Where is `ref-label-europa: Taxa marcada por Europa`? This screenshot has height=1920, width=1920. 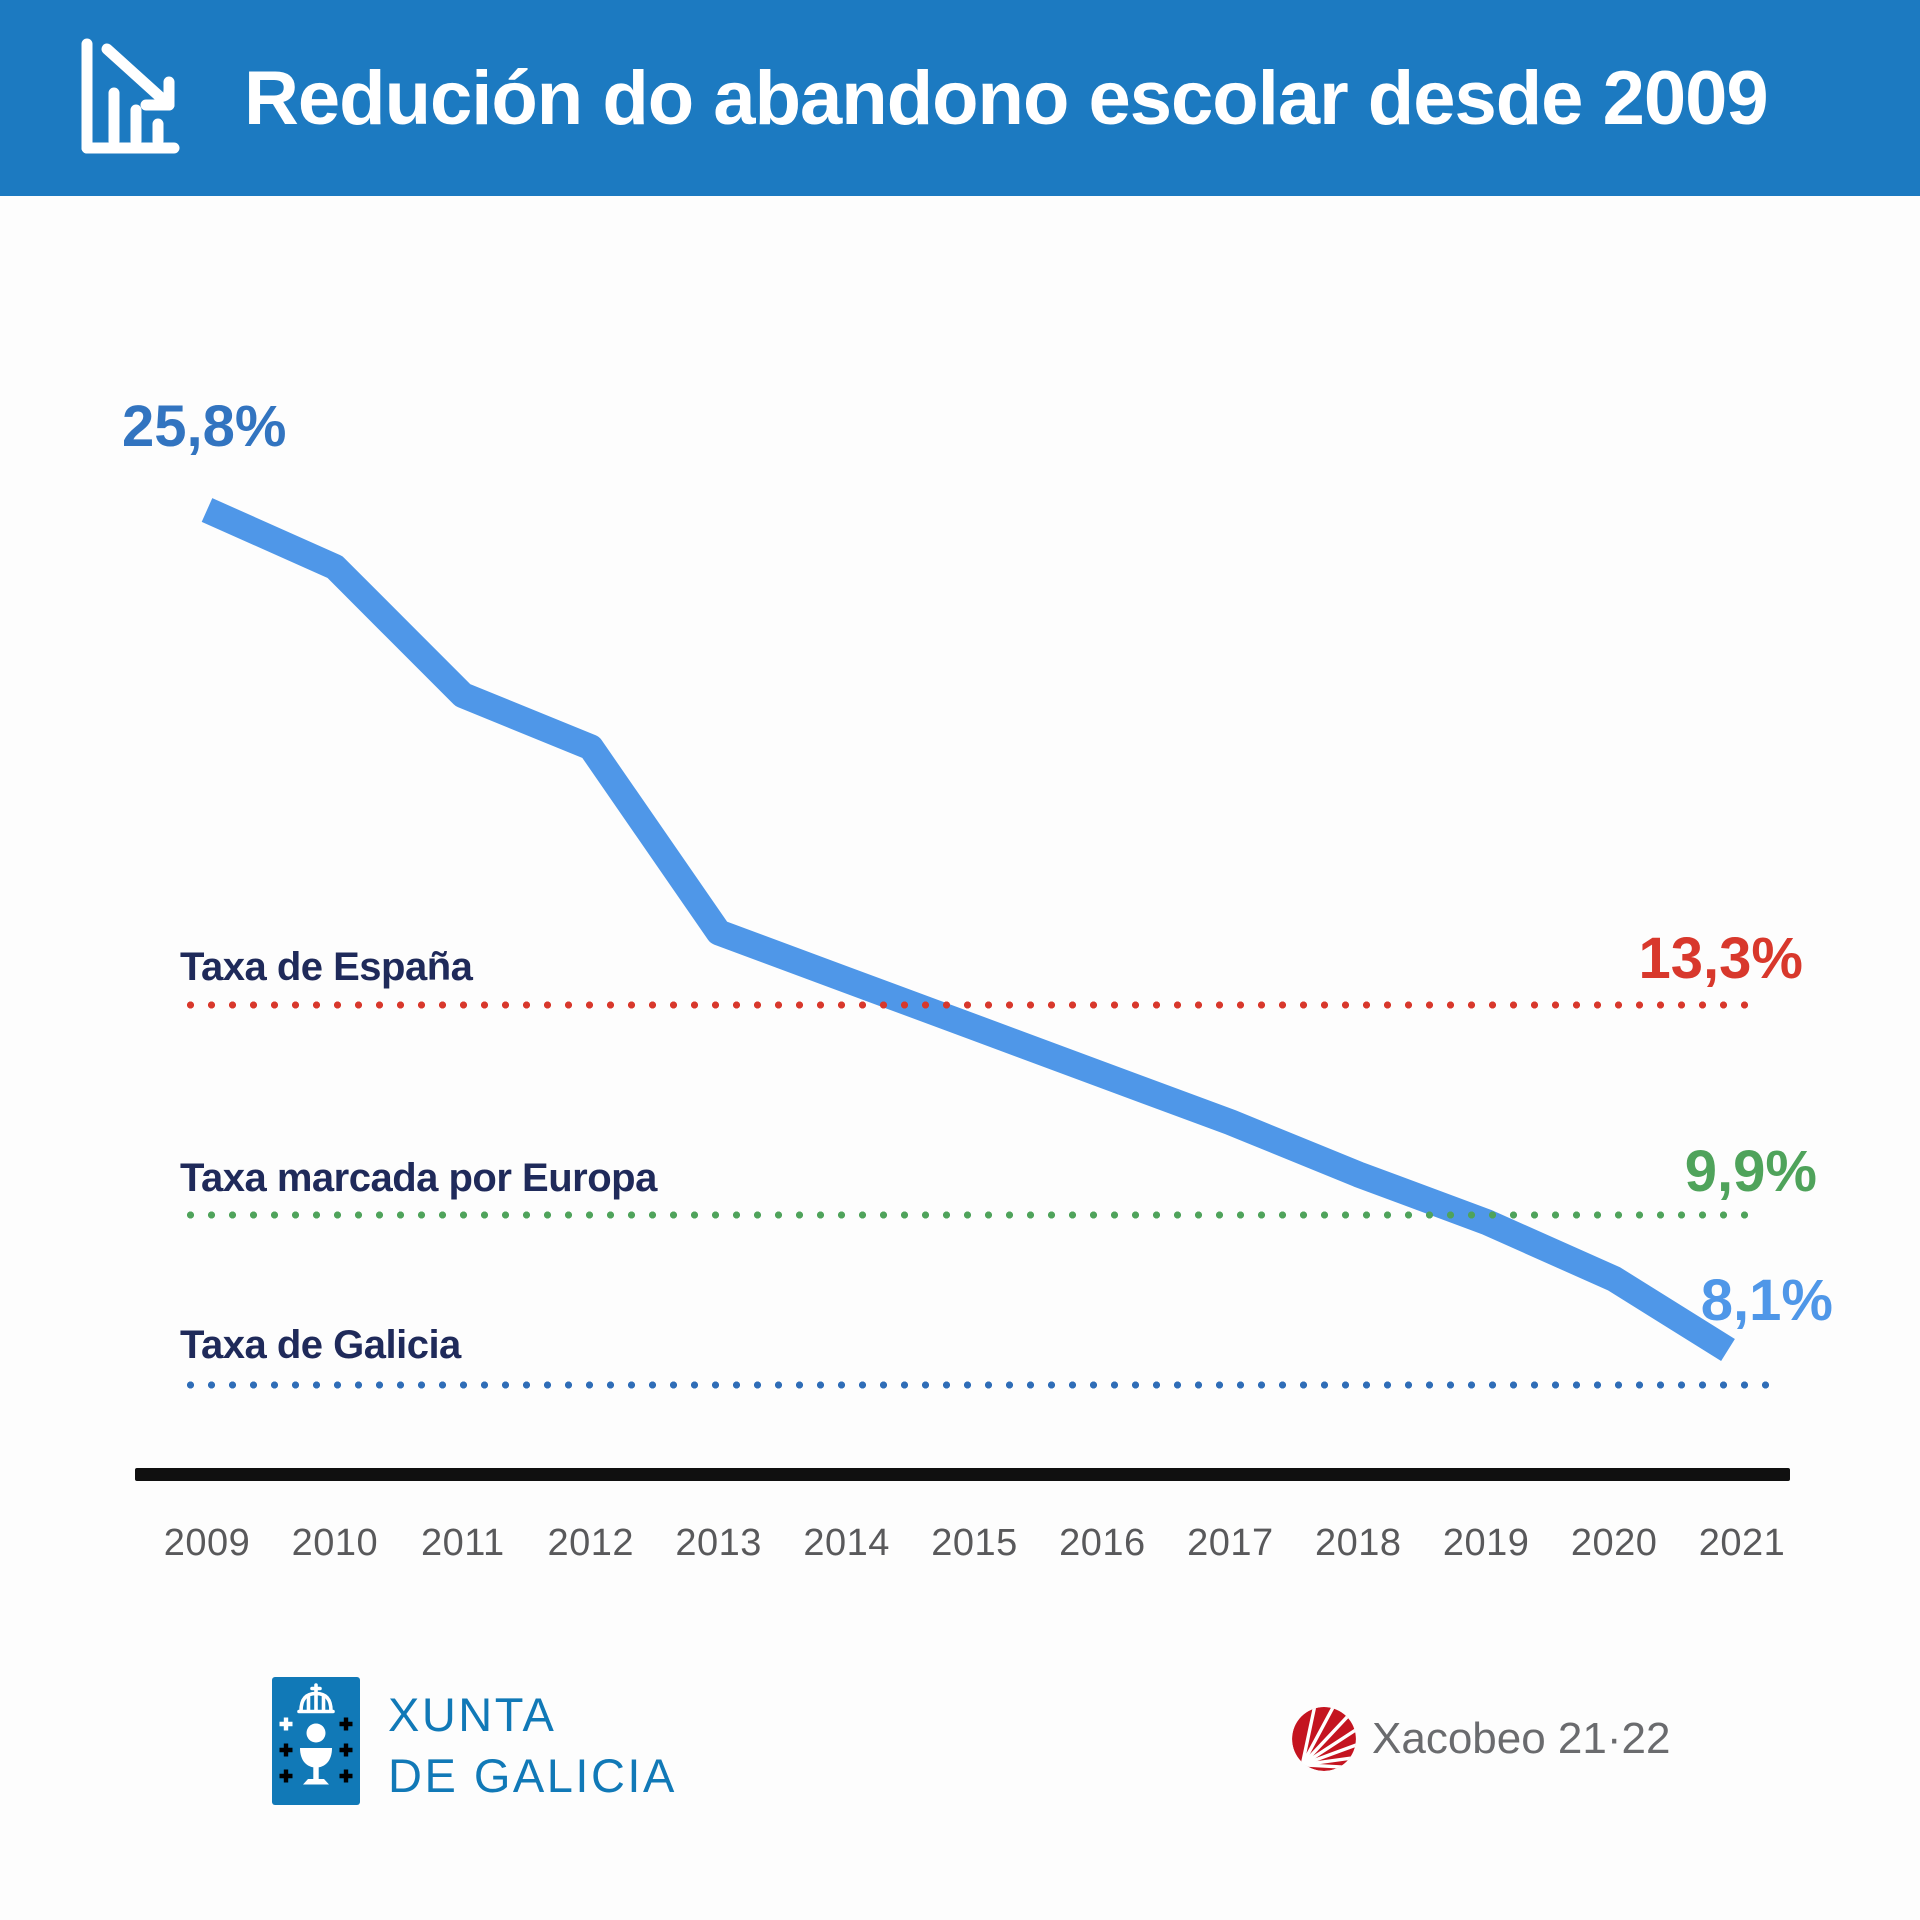
ref-label-europa: Taxa marcada por Europa is located at coordinates (418, 1178).